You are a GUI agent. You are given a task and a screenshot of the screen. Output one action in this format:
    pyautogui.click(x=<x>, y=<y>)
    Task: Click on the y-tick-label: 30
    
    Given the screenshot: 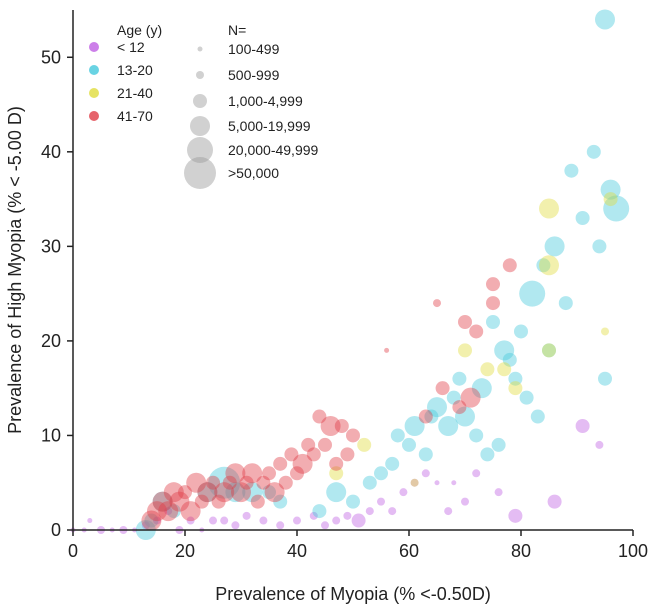 What is the action you would take?
    pyautogui.click(x=51, y=246)
    